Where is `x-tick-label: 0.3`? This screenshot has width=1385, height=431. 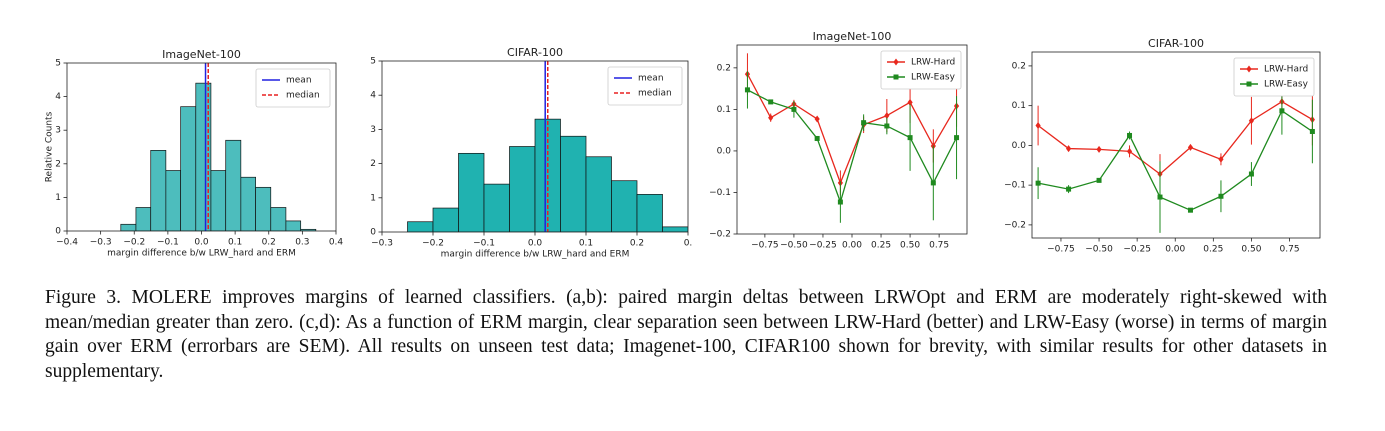 x-tick-label: 0.3 is located at coordinates (302, 243).